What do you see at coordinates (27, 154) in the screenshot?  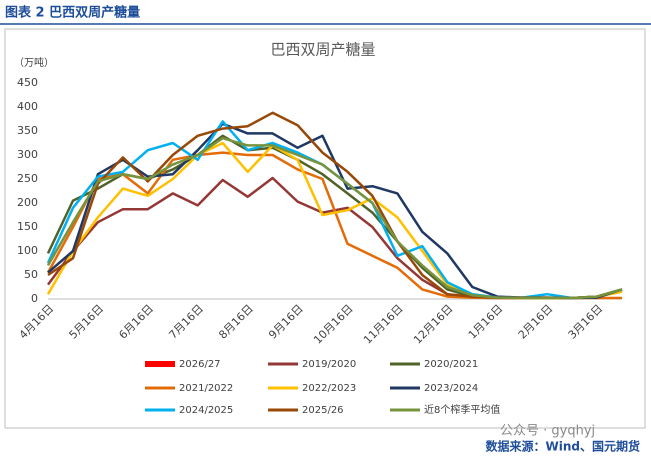 I see `y-tick-label: 300` at bounding box center [27, 154].